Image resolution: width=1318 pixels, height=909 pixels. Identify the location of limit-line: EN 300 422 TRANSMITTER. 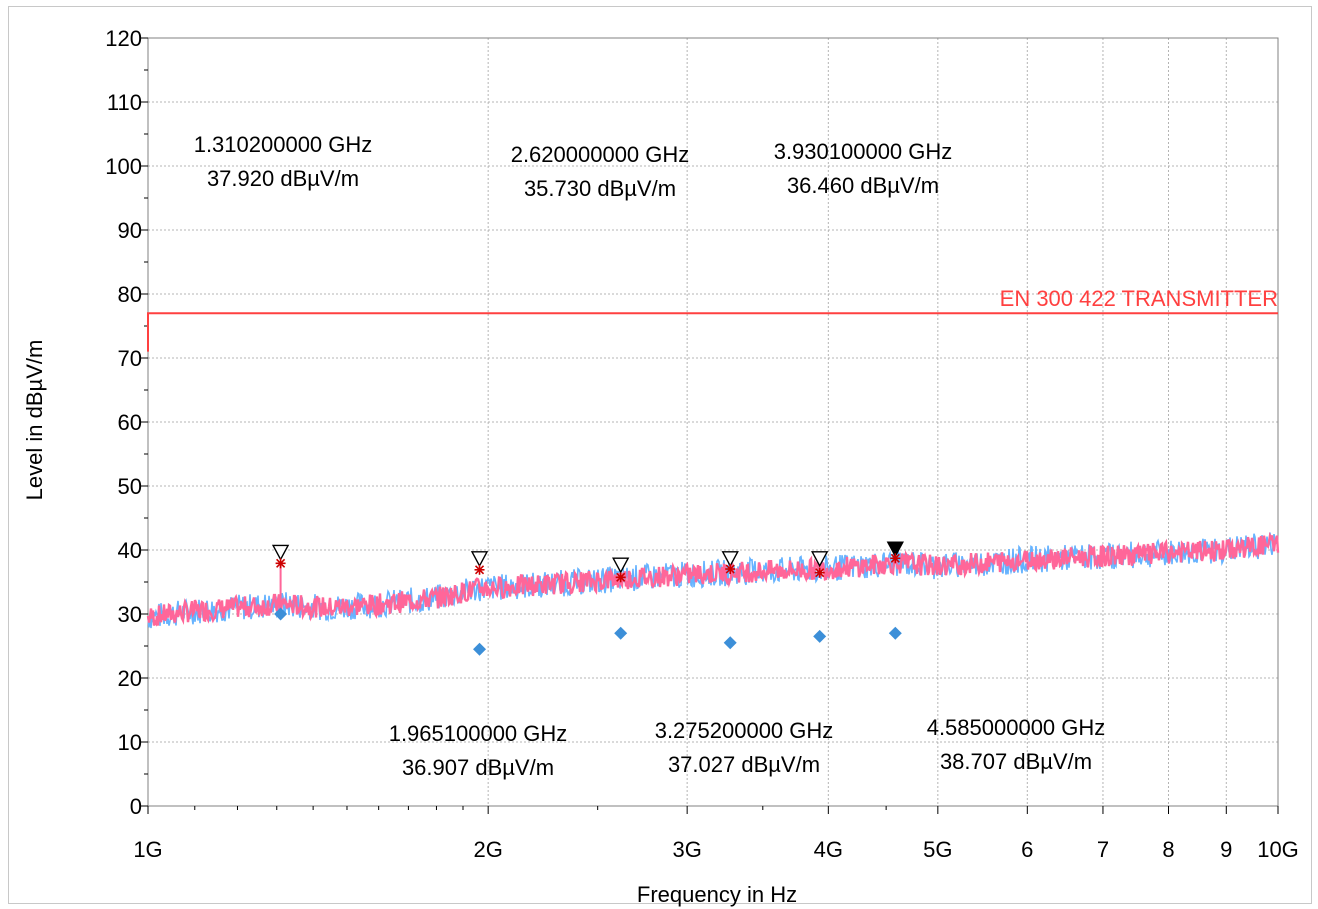
(712, 319).